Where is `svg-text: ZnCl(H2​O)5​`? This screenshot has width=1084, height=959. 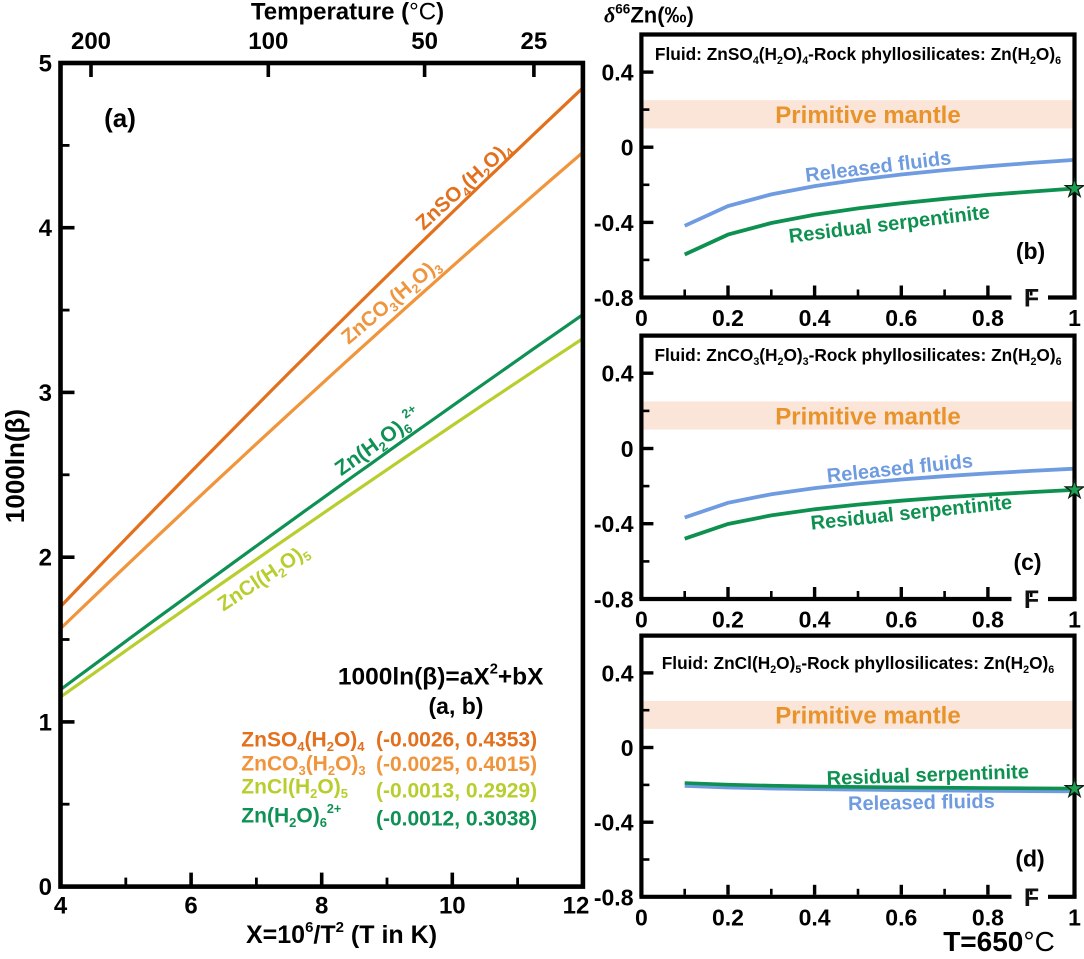
svg-text: ZnCl(H2​O)5​ is located at coordinates (294, 789).